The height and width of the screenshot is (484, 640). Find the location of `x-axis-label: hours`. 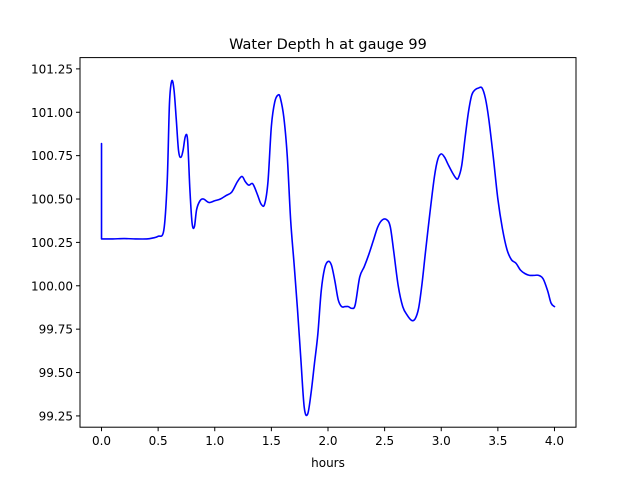

x-axis-label: hours is located at coordinates (328, 463).